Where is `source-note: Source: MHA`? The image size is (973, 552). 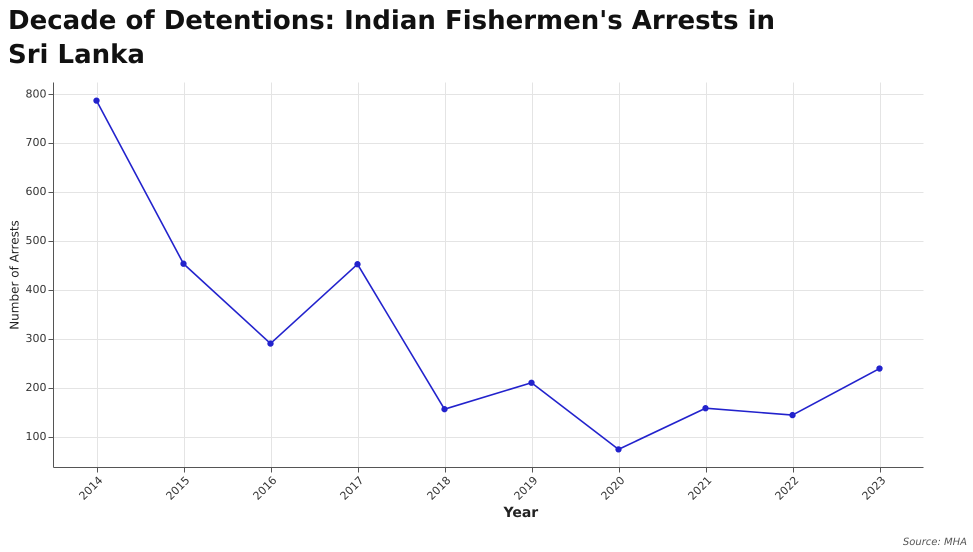 source-note: Source: MHA is located at coordinates (934, 542).